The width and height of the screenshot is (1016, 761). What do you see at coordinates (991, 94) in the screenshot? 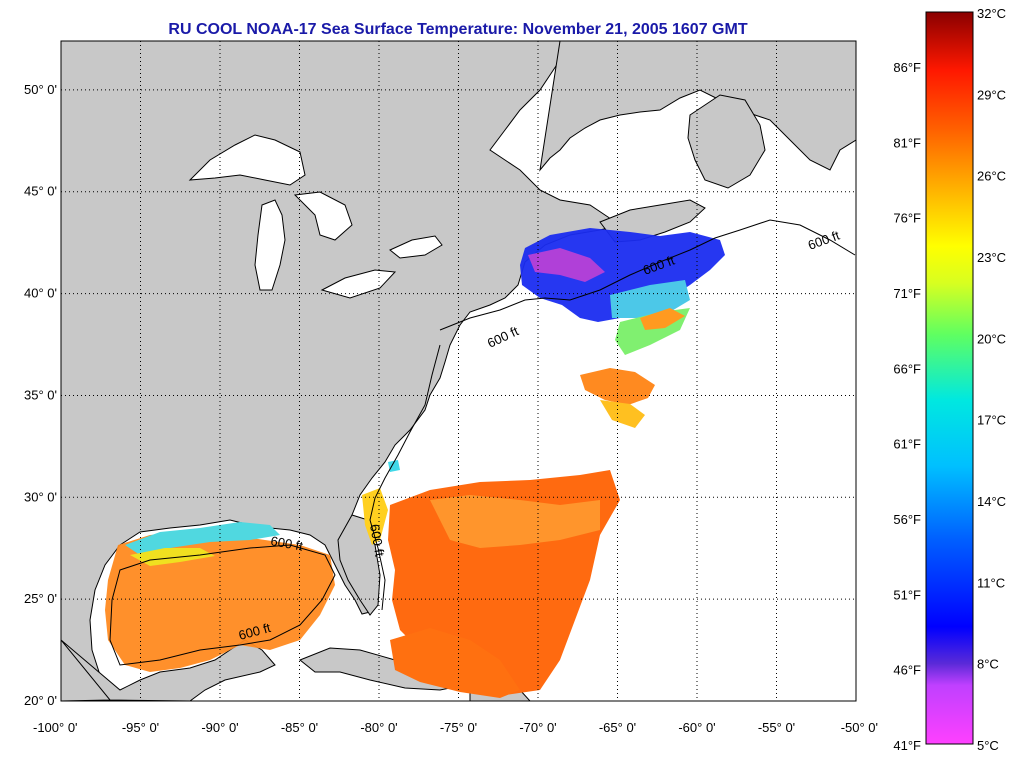
I see `colorbar-celsius-label: 29°C` at bounding box center [991, 94].